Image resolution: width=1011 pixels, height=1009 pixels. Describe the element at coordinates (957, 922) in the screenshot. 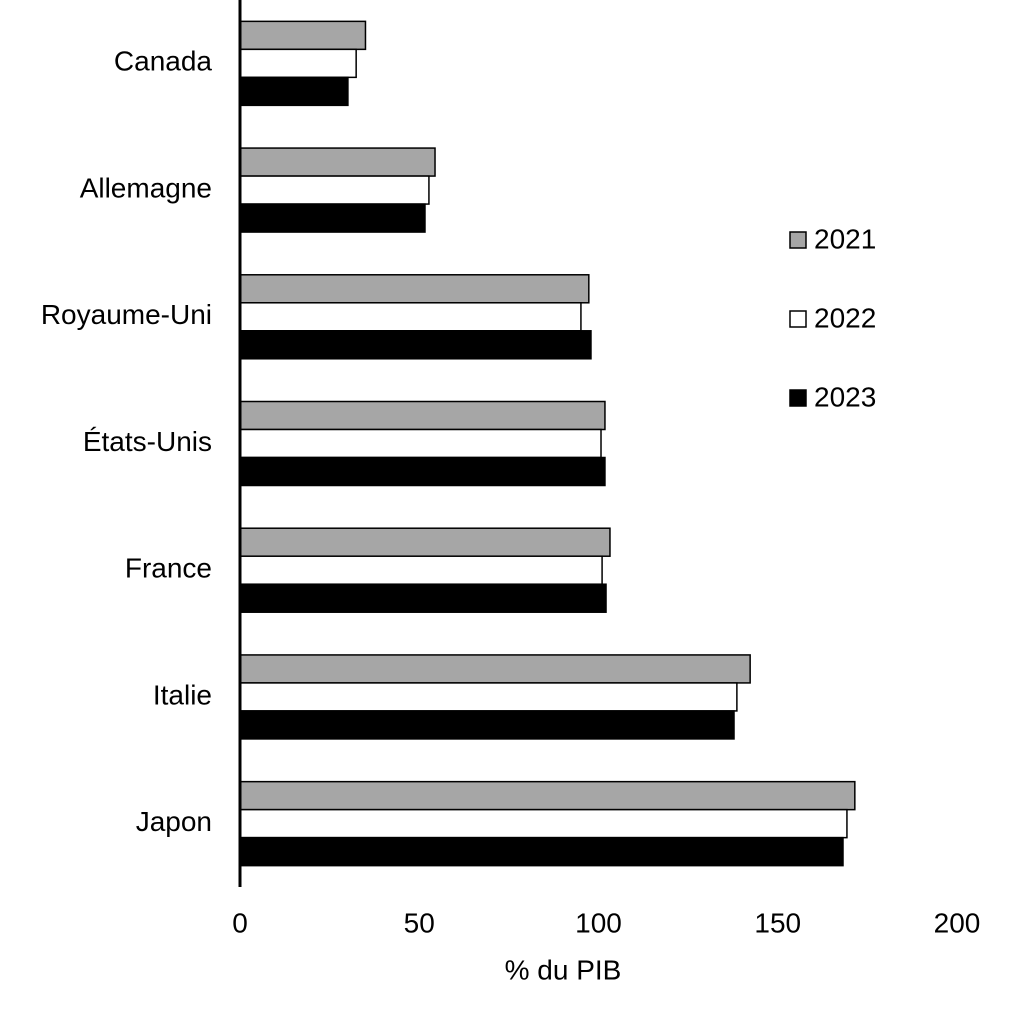

I see `x-tick-label: 200` at that location.